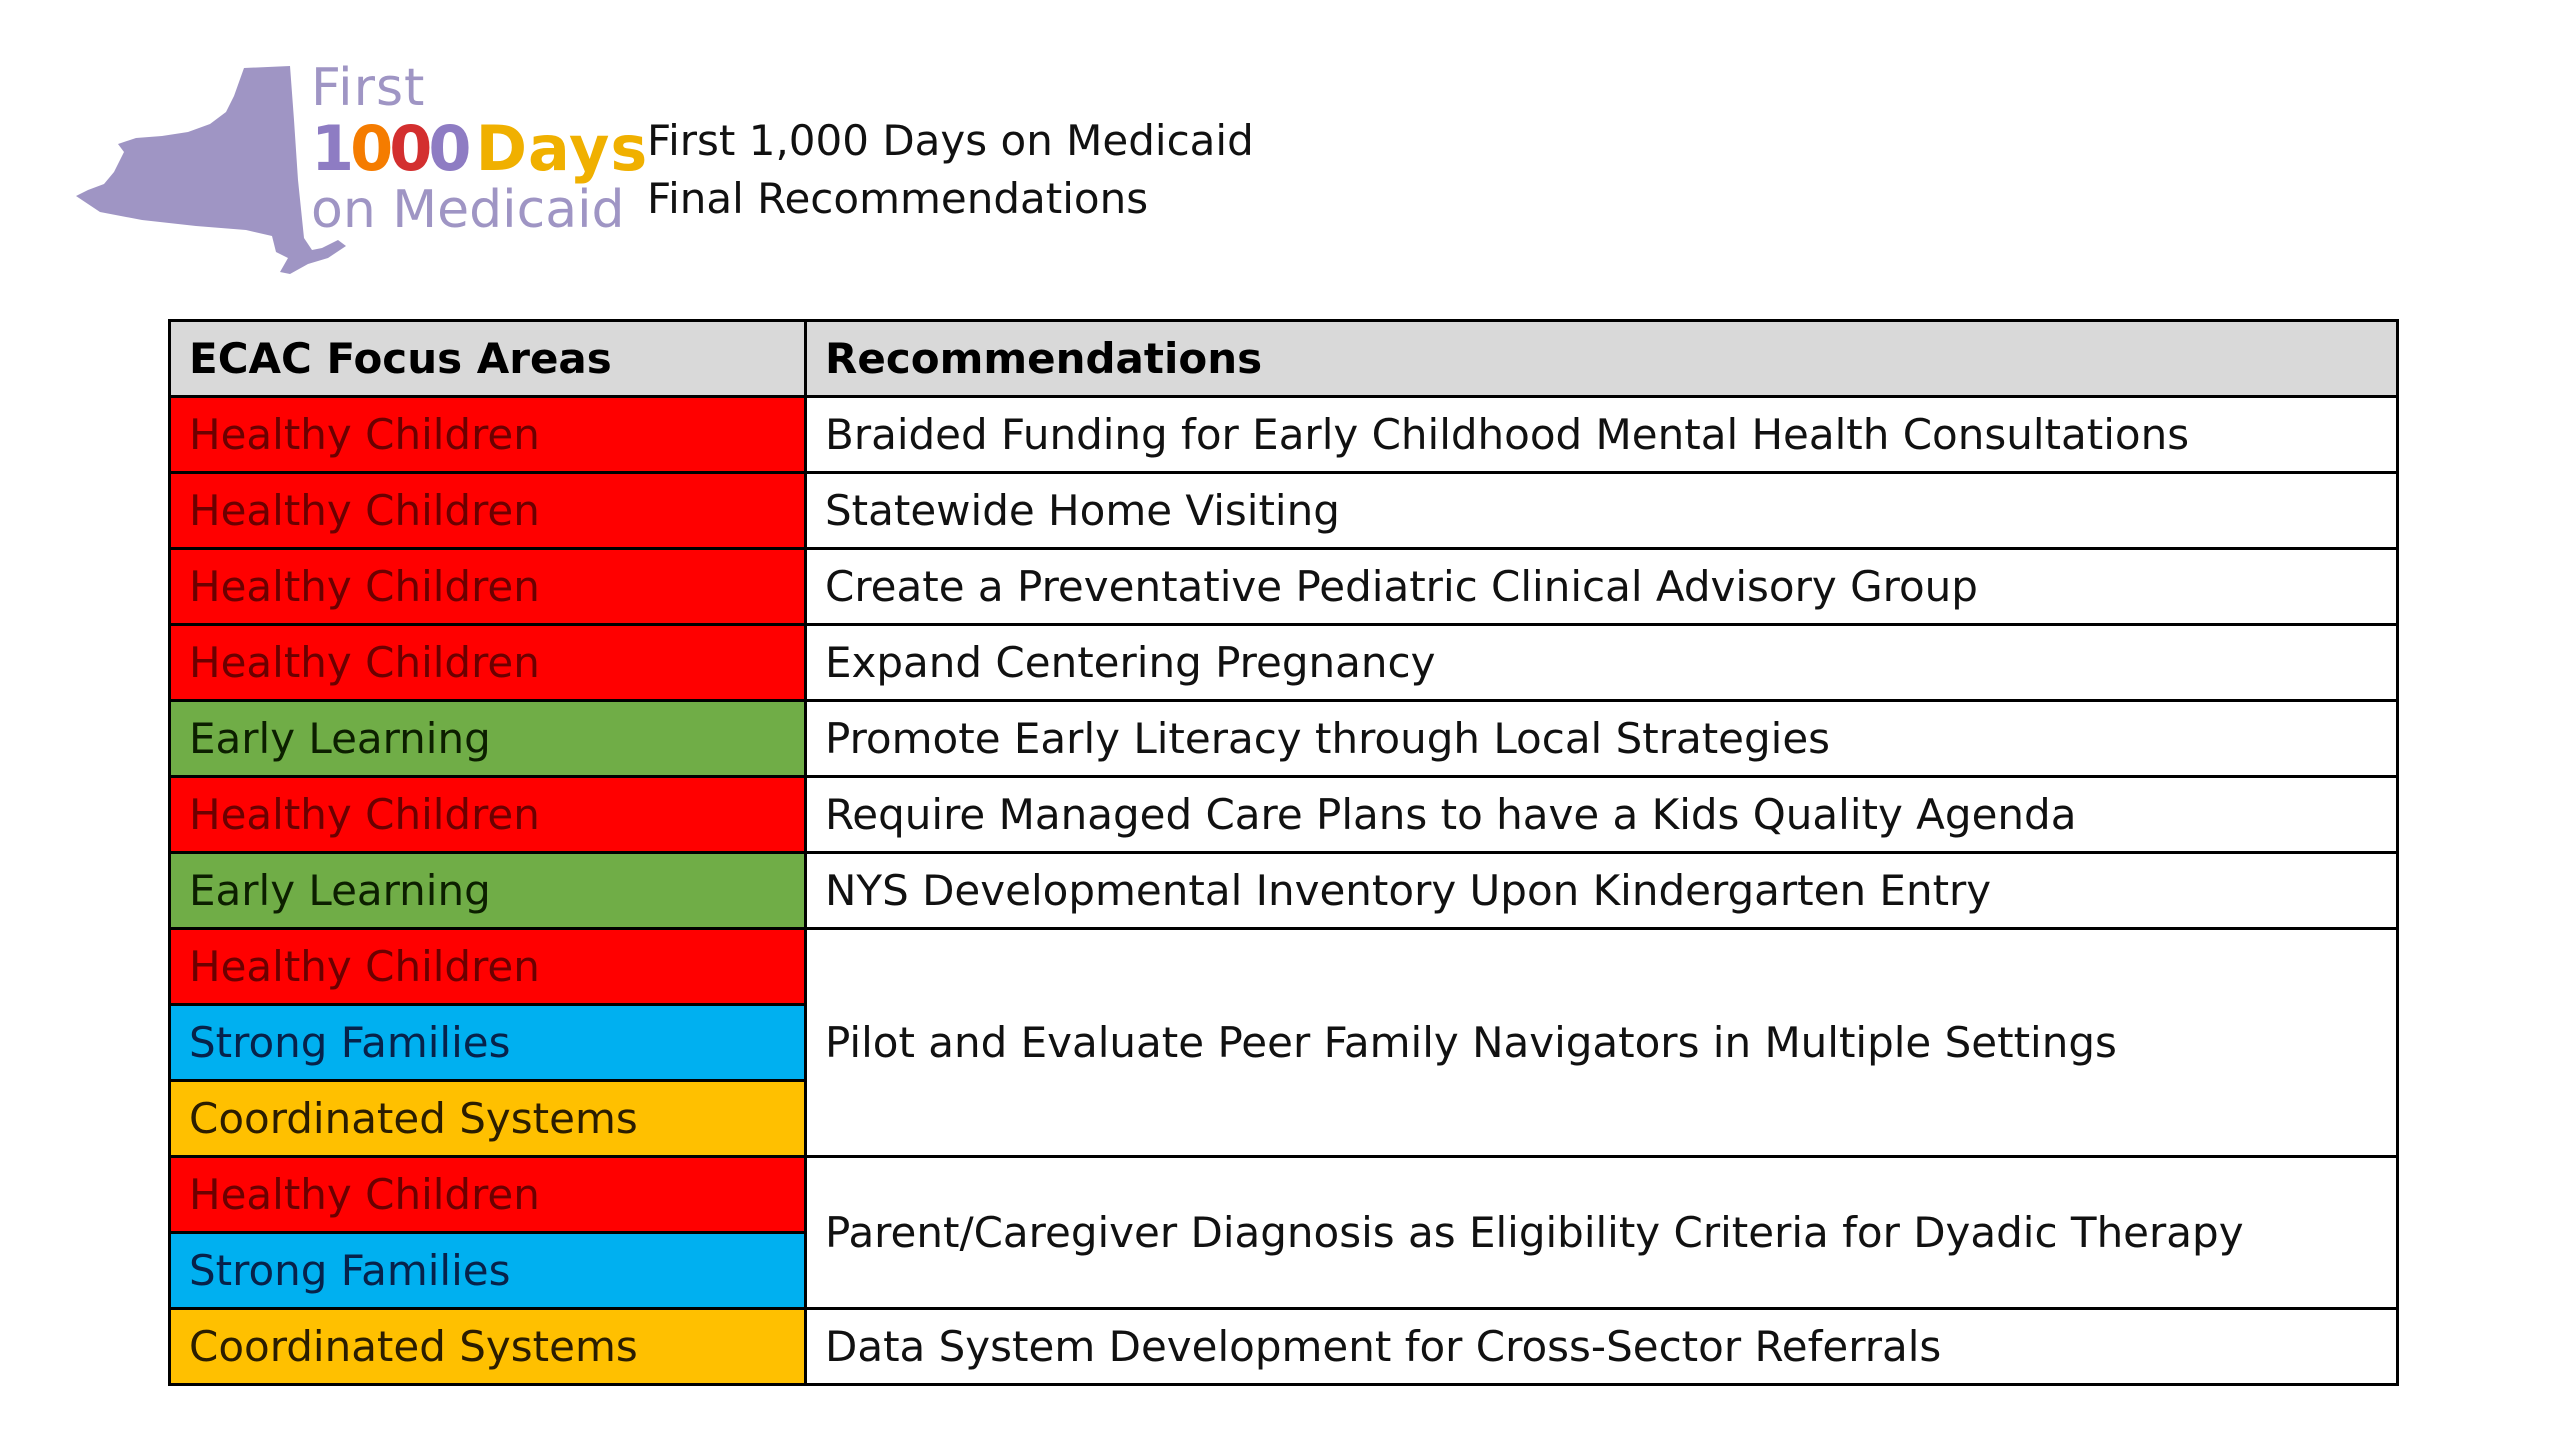 Image resolution: width=2560 pixels, height=1440 pixels. Describe the element at coordinates (950, 140) in the screenshot. I see `document-title: First 1,000 Days on Medicaid` at that location.